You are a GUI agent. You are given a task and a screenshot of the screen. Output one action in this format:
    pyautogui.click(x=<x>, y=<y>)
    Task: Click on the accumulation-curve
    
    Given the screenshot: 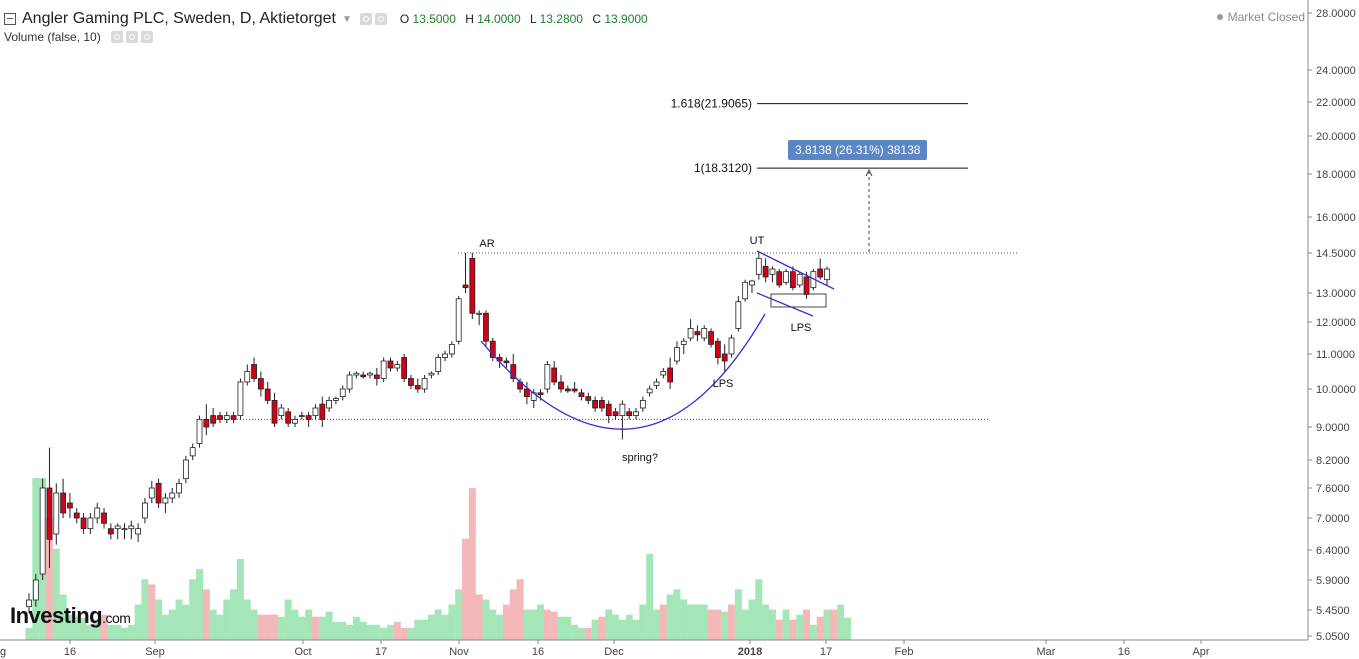 What is the action you would take?
    pyautogui.click(x=623, y=371)
    